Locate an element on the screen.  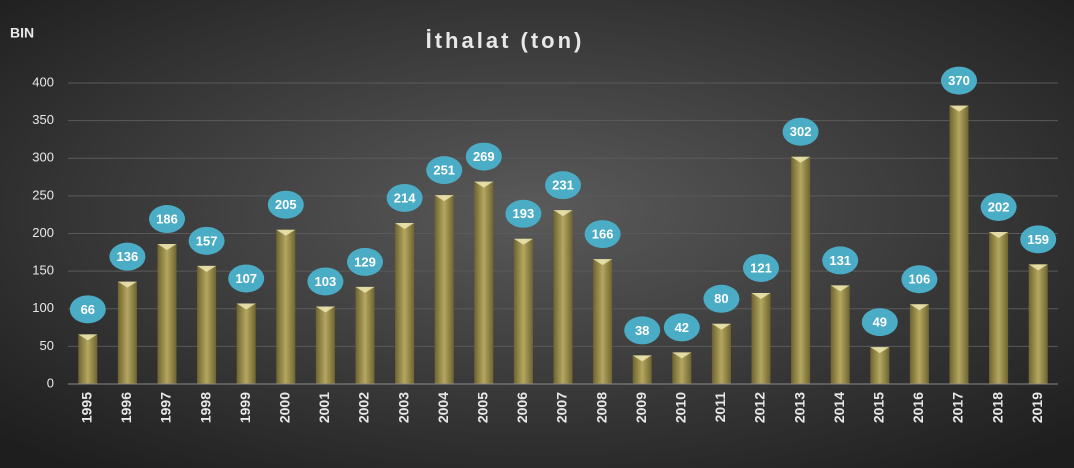
data-label: 66 is located at coordinates (88, 309).